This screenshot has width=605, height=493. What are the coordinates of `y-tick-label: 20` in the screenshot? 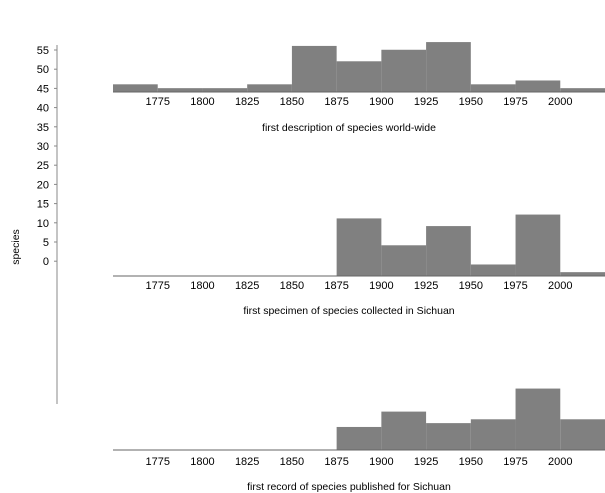 It's located at (43, 185).